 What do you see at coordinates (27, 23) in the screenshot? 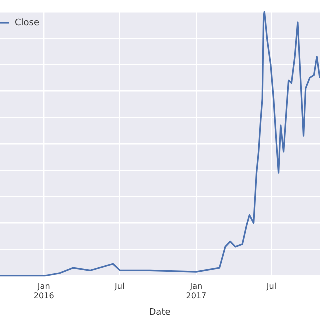
I see `legend-label: Close` at bounding box center [27, 23].